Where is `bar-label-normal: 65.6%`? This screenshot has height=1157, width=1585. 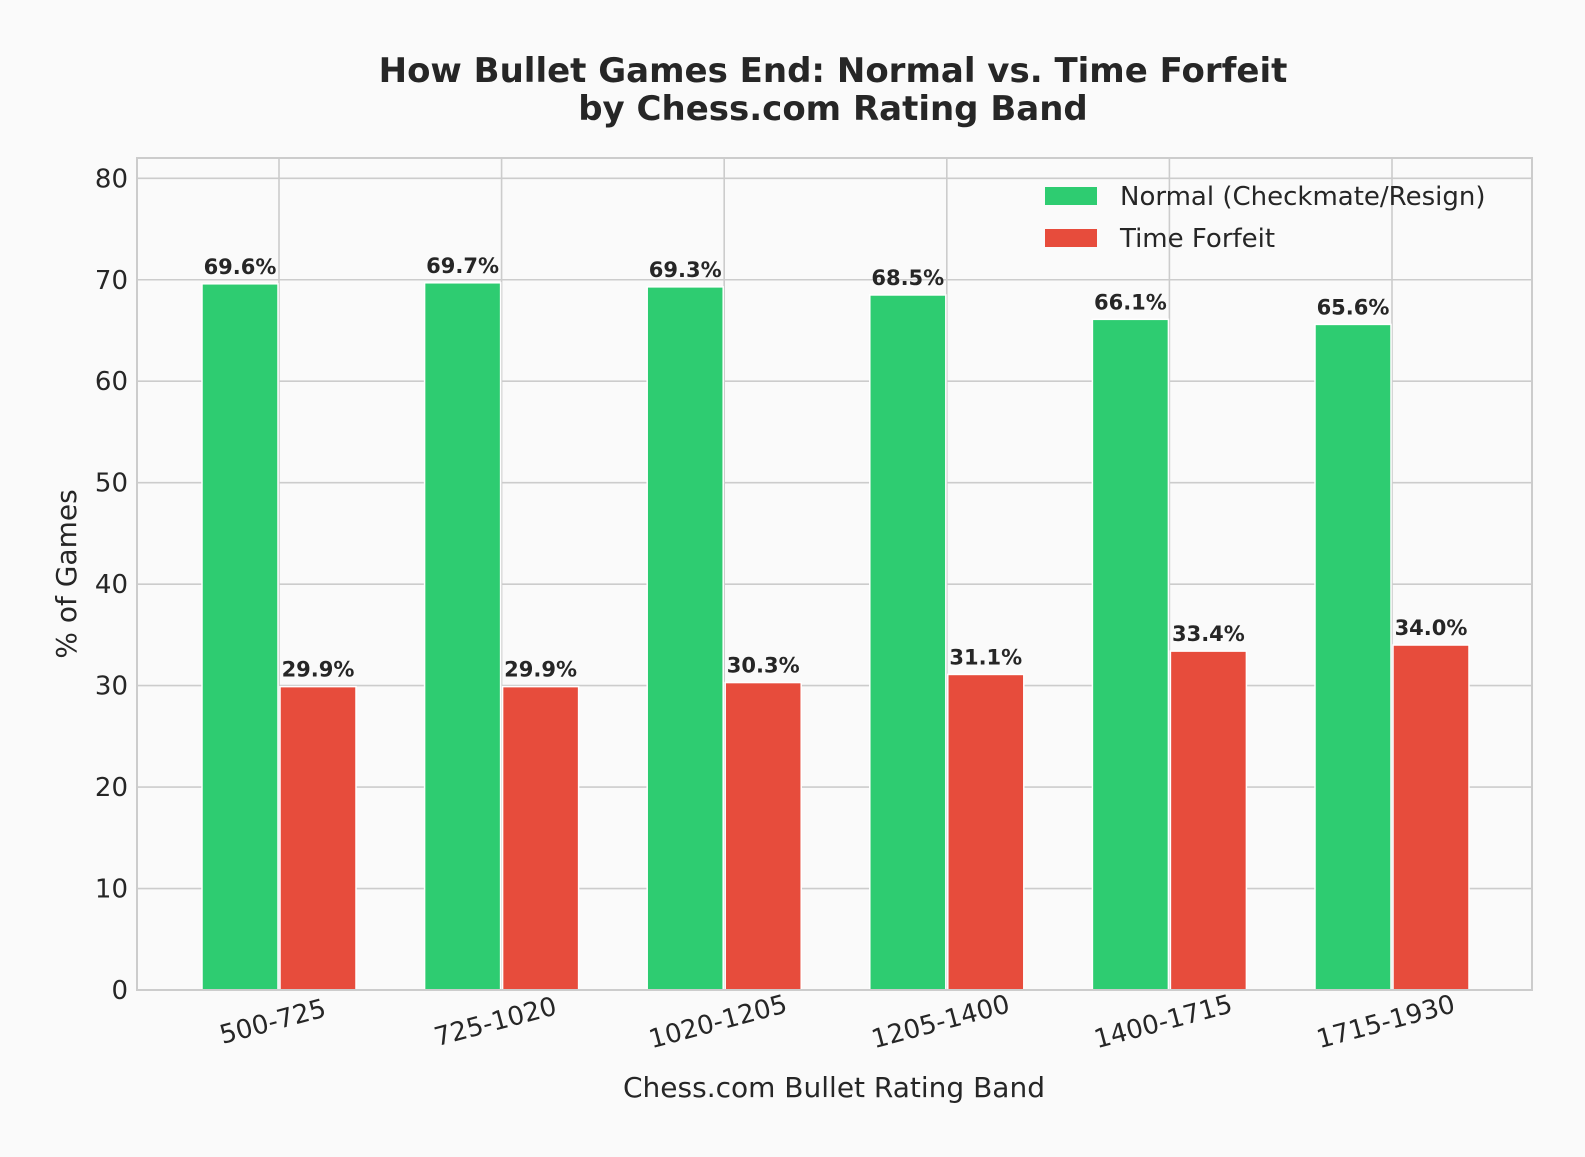 bar-label-normal: 65.6% is located at coordinates (1353, 307).